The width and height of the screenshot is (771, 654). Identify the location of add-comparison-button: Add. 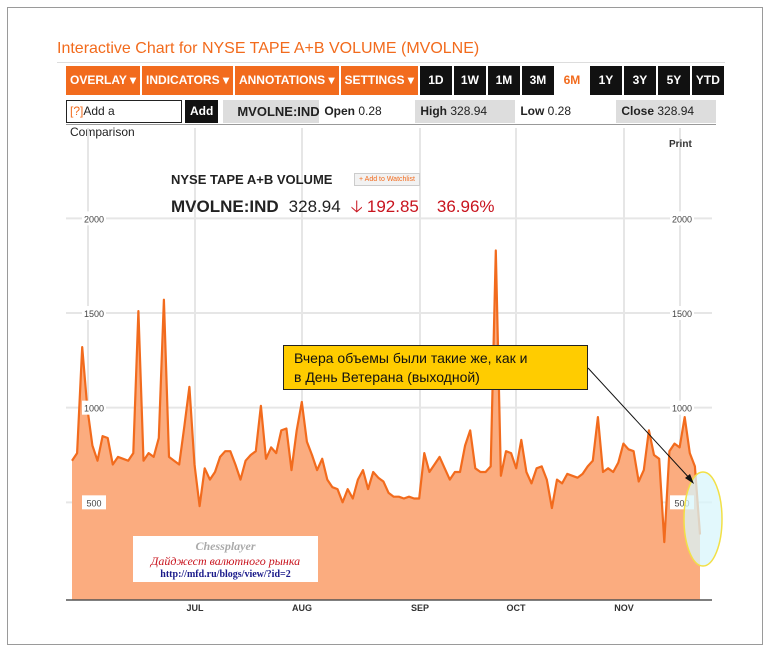
(202, 111).